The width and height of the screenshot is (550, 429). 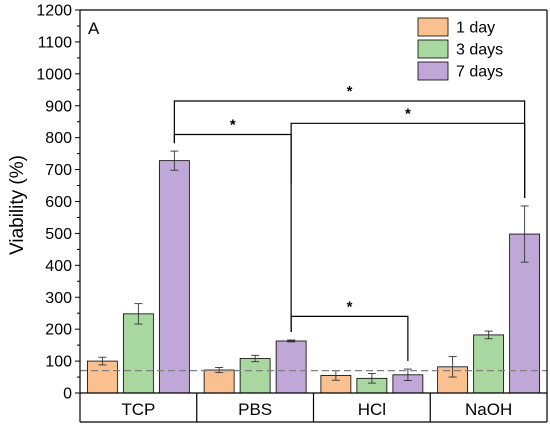 What do you see at coordinates (479, 50) in the screenshot?
I see `legend-label-1: 3 days` at bounding box center [479, 50].